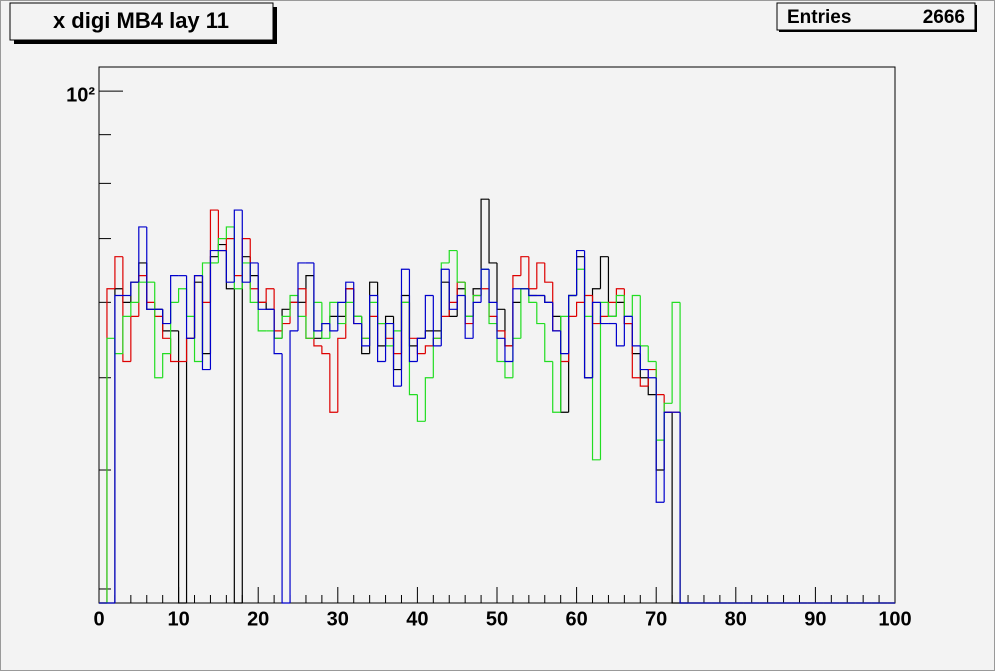  I want to click on x-tick-label: 60, so click(576, 619).